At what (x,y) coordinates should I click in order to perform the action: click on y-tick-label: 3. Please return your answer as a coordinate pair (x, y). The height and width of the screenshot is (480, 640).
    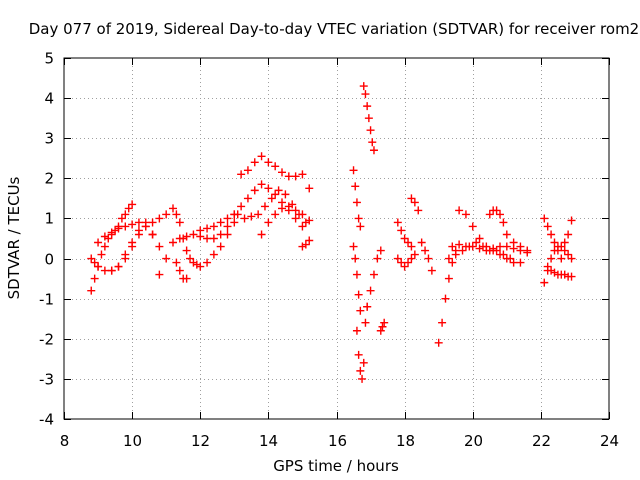
    Looking at the image, I should click on (49, 139).